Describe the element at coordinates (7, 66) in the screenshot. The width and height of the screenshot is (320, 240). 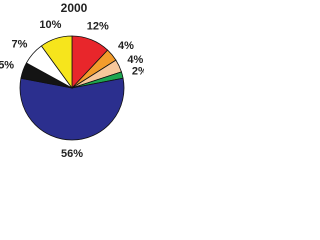
I see `value-label: 5%` at that location.